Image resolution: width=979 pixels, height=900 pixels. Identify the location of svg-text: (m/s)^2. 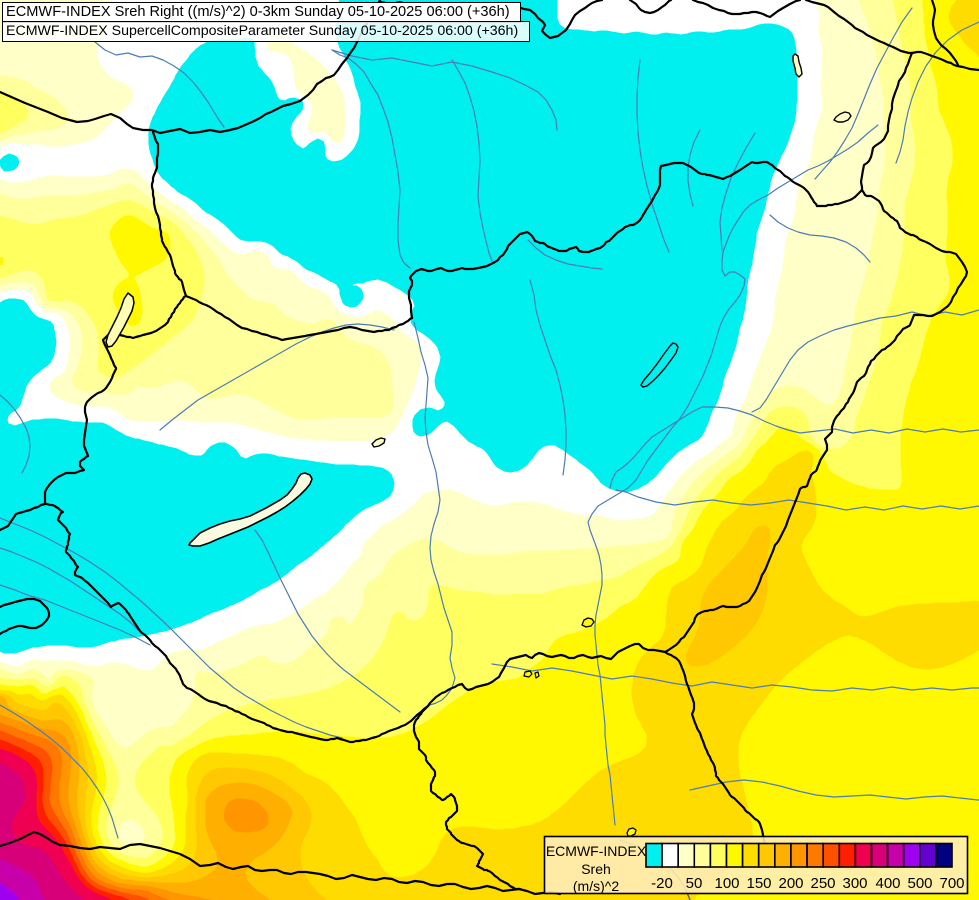
(596, 886).